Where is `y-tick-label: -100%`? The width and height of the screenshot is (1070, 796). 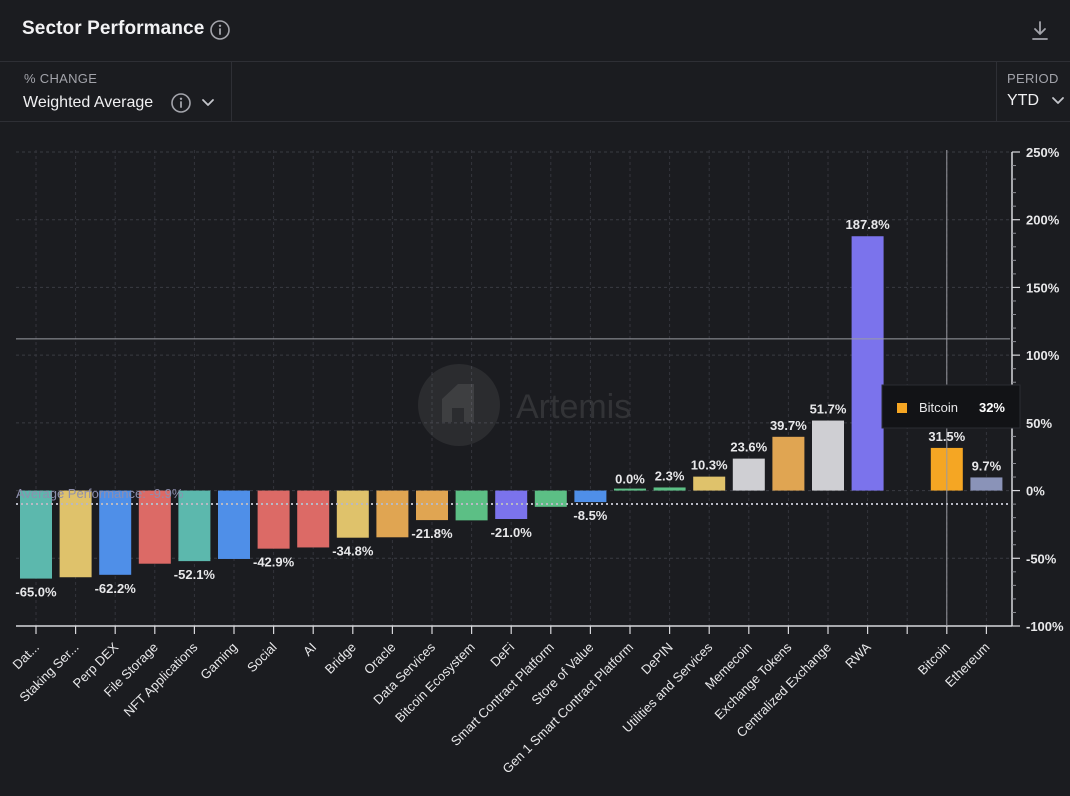 y-tick-label: -100% is located at coordinates (1045, 626).